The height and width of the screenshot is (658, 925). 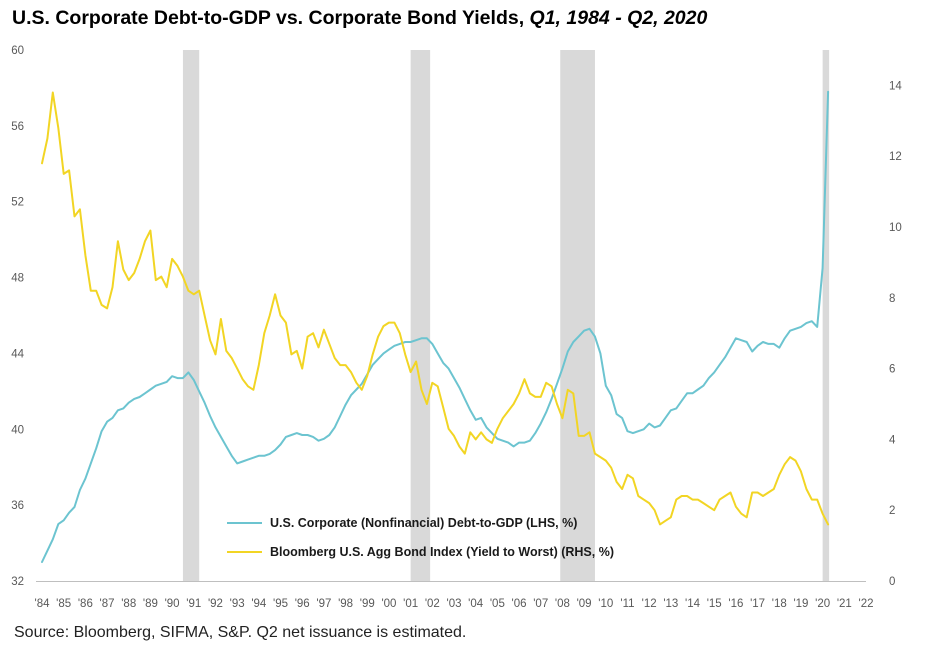 I want to click on x-tick-label: '18, so click(x=779, y=604).